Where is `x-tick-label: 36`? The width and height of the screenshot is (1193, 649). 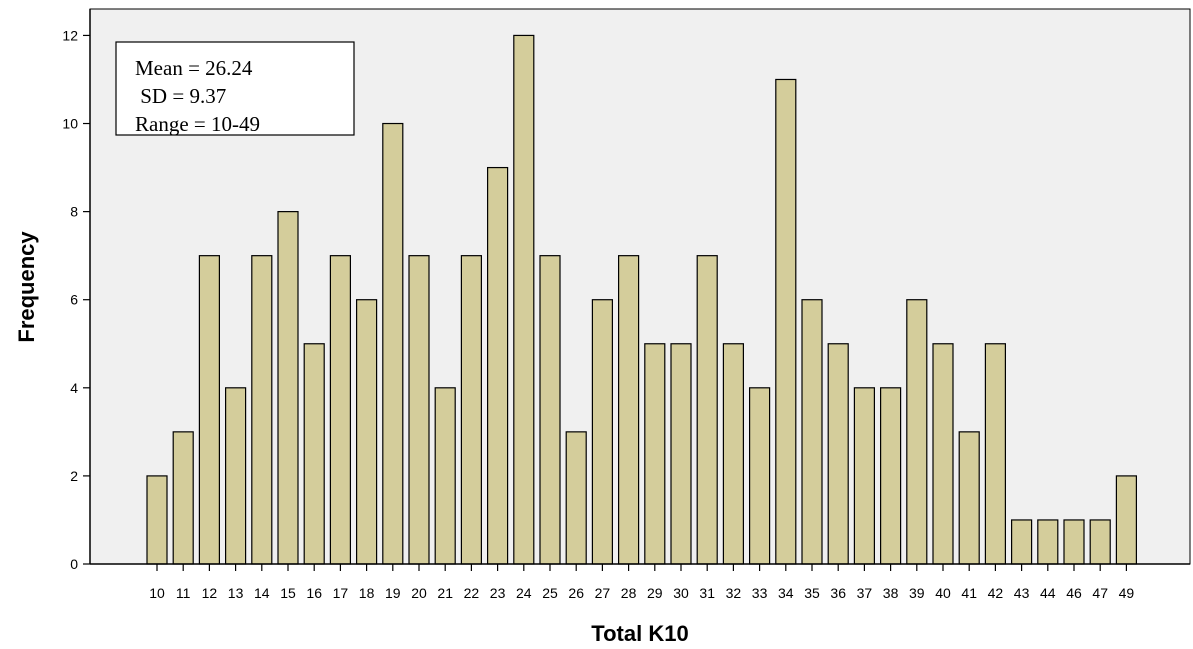
x-tick-label: 36 is located at coordinates (838, 593).